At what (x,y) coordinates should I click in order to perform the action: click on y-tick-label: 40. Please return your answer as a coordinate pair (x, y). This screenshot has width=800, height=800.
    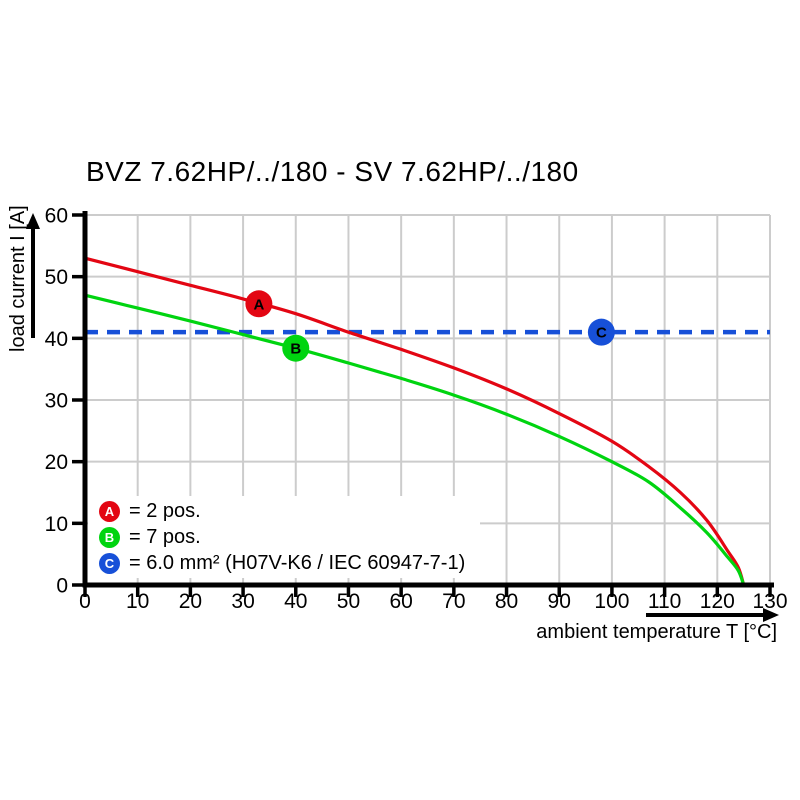
    Looking at the image, I should click on (56, 339).